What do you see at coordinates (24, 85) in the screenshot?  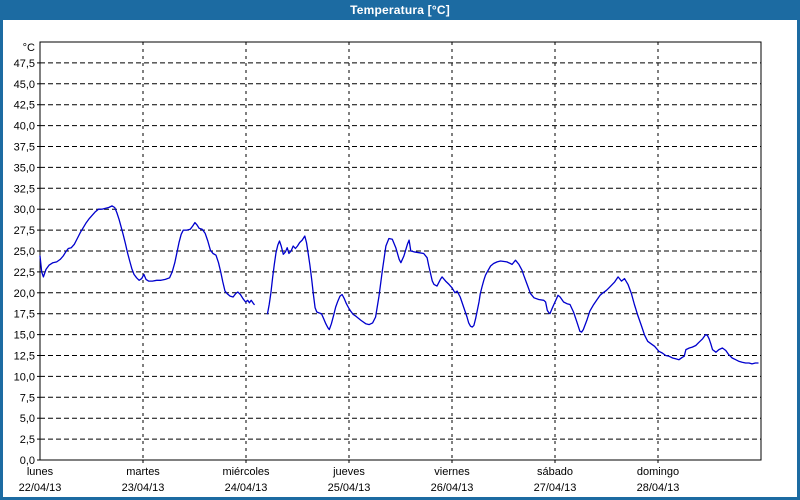 I see `y-tick-label: 45,0` at bounding box center [24, 85].